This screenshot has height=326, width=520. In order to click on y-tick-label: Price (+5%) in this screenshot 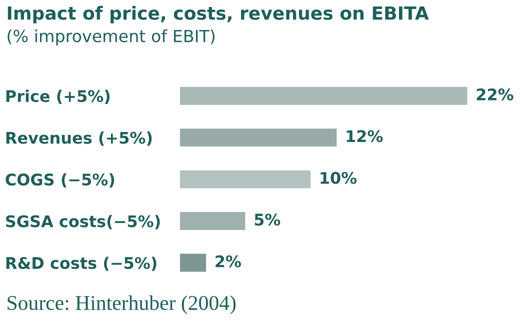, I will do `click(58, 97)`.